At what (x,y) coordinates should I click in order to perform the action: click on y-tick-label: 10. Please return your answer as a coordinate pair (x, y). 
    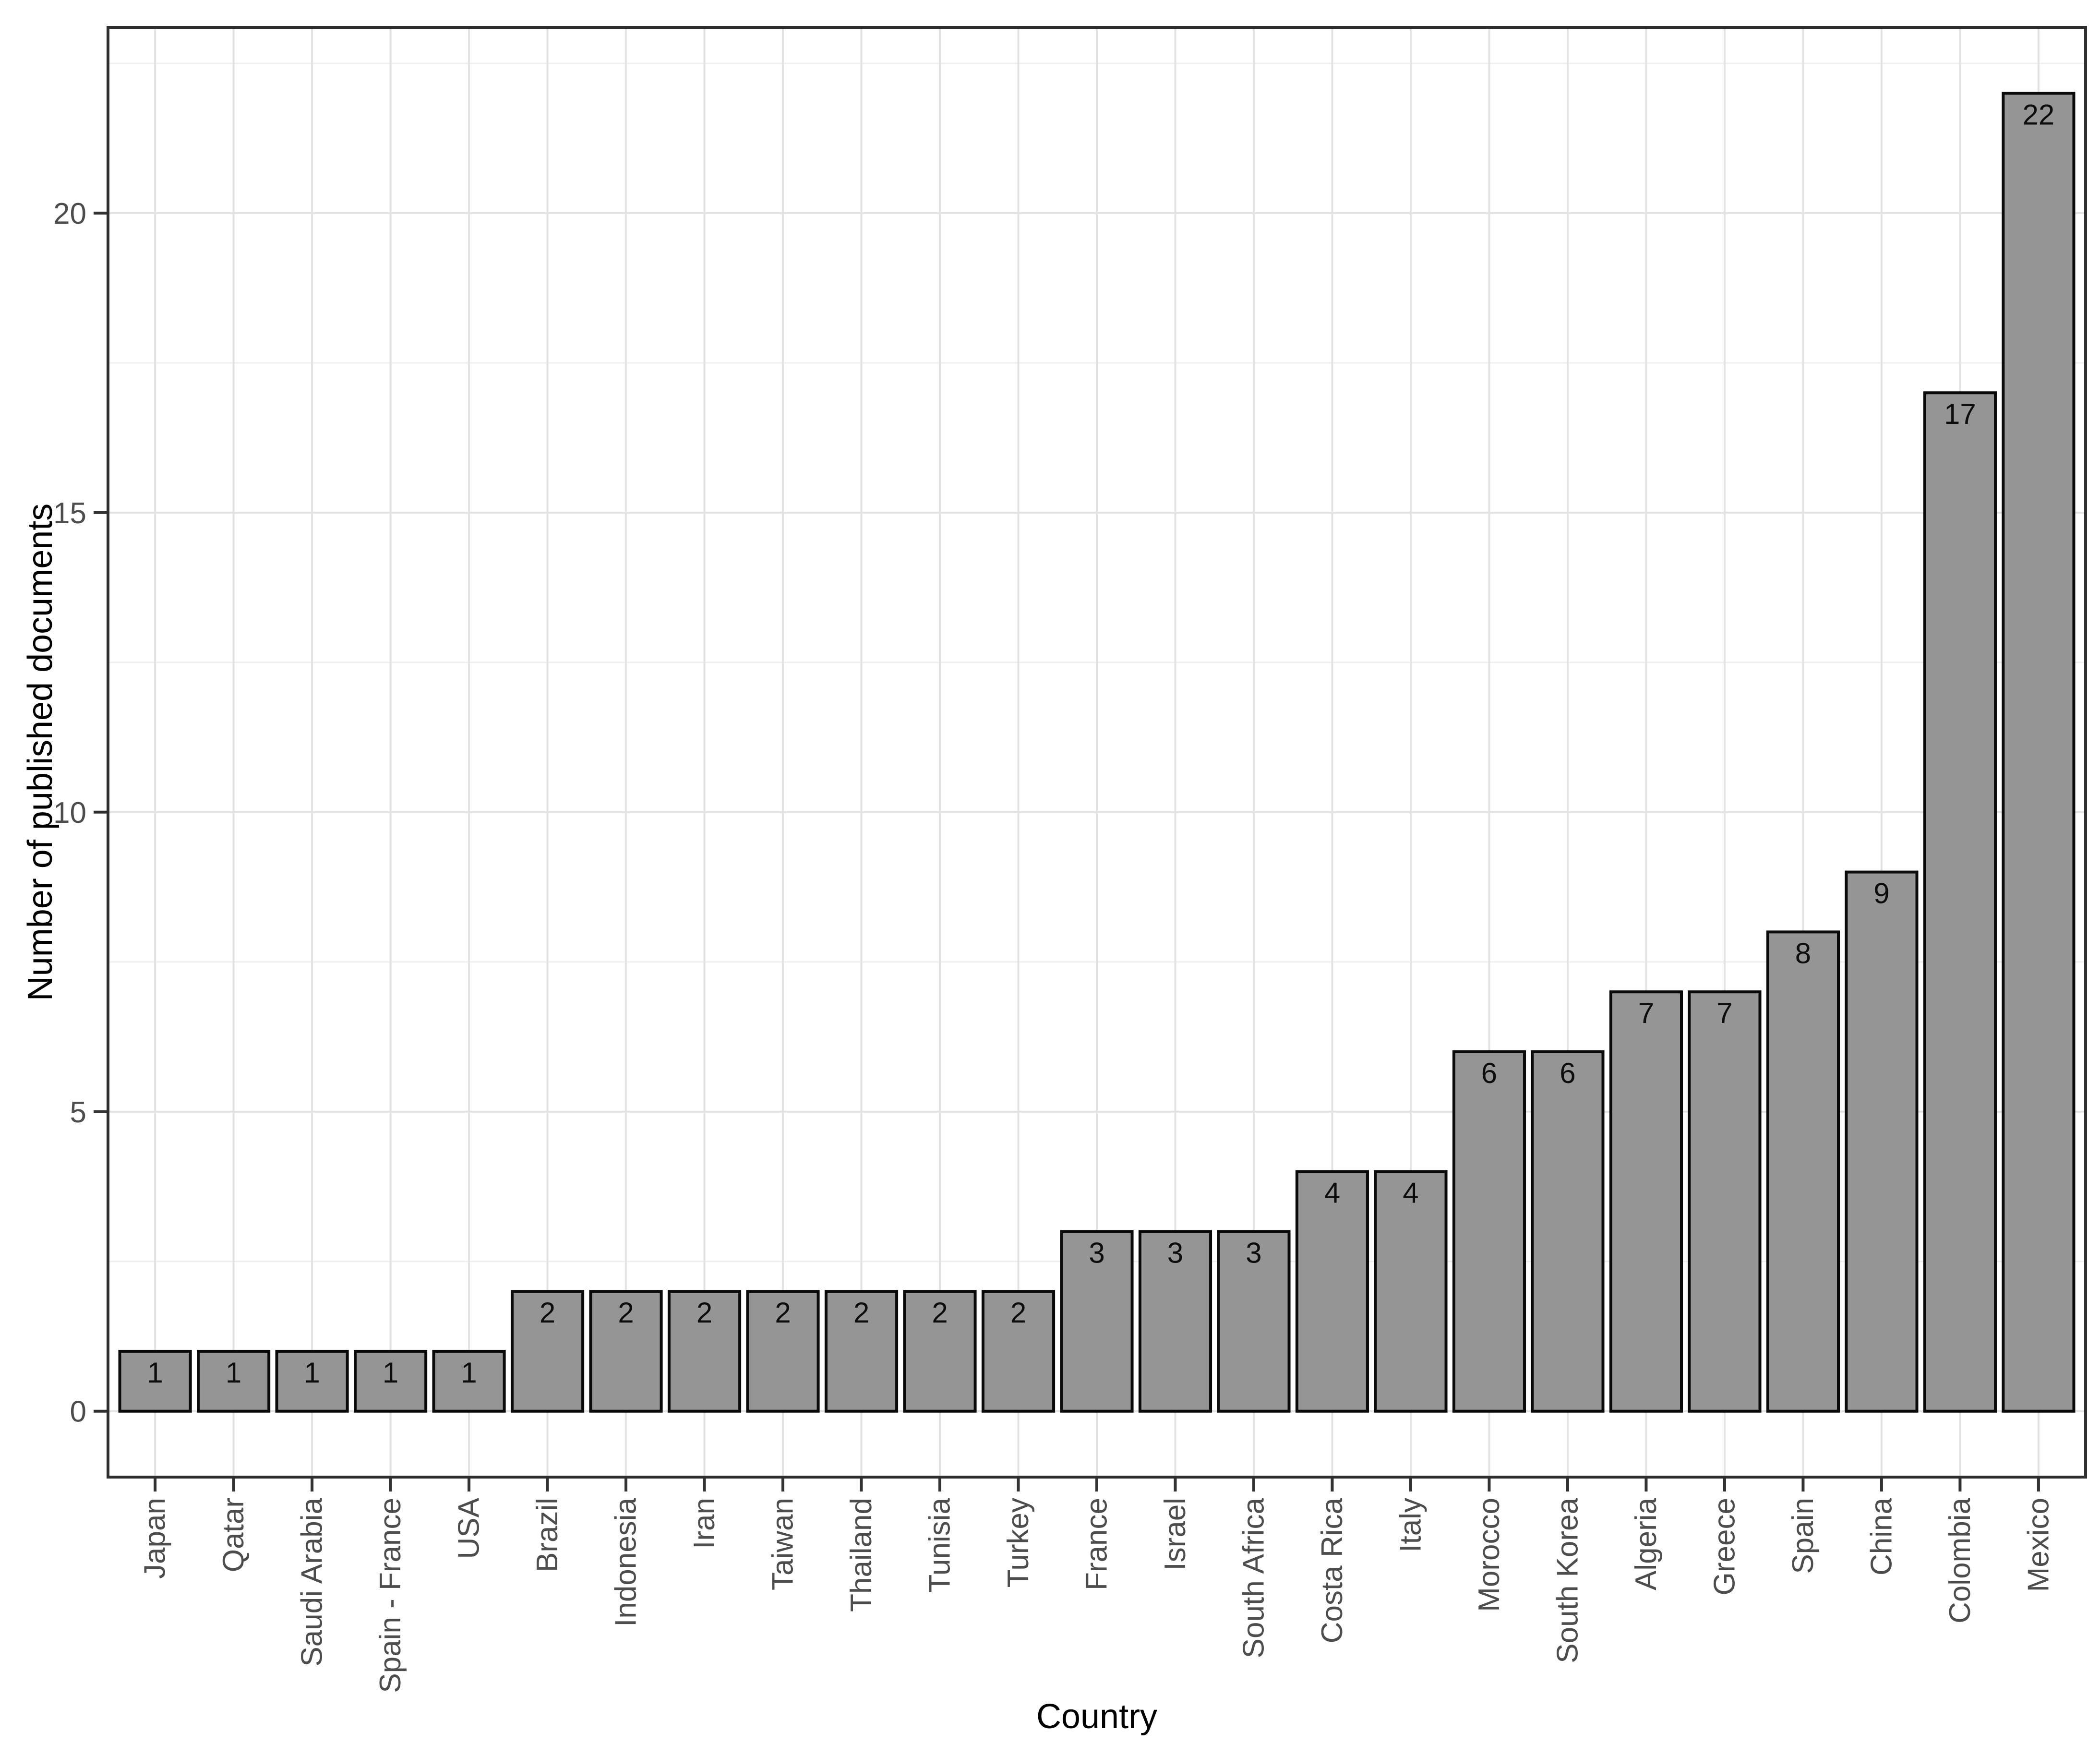
    Looking at the image, I should click on (69, 813).